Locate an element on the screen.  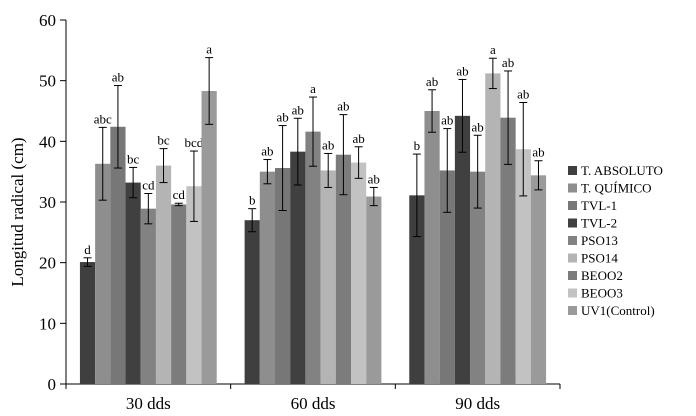
y-tick-label: 30 is located at coordinates (47, 202).